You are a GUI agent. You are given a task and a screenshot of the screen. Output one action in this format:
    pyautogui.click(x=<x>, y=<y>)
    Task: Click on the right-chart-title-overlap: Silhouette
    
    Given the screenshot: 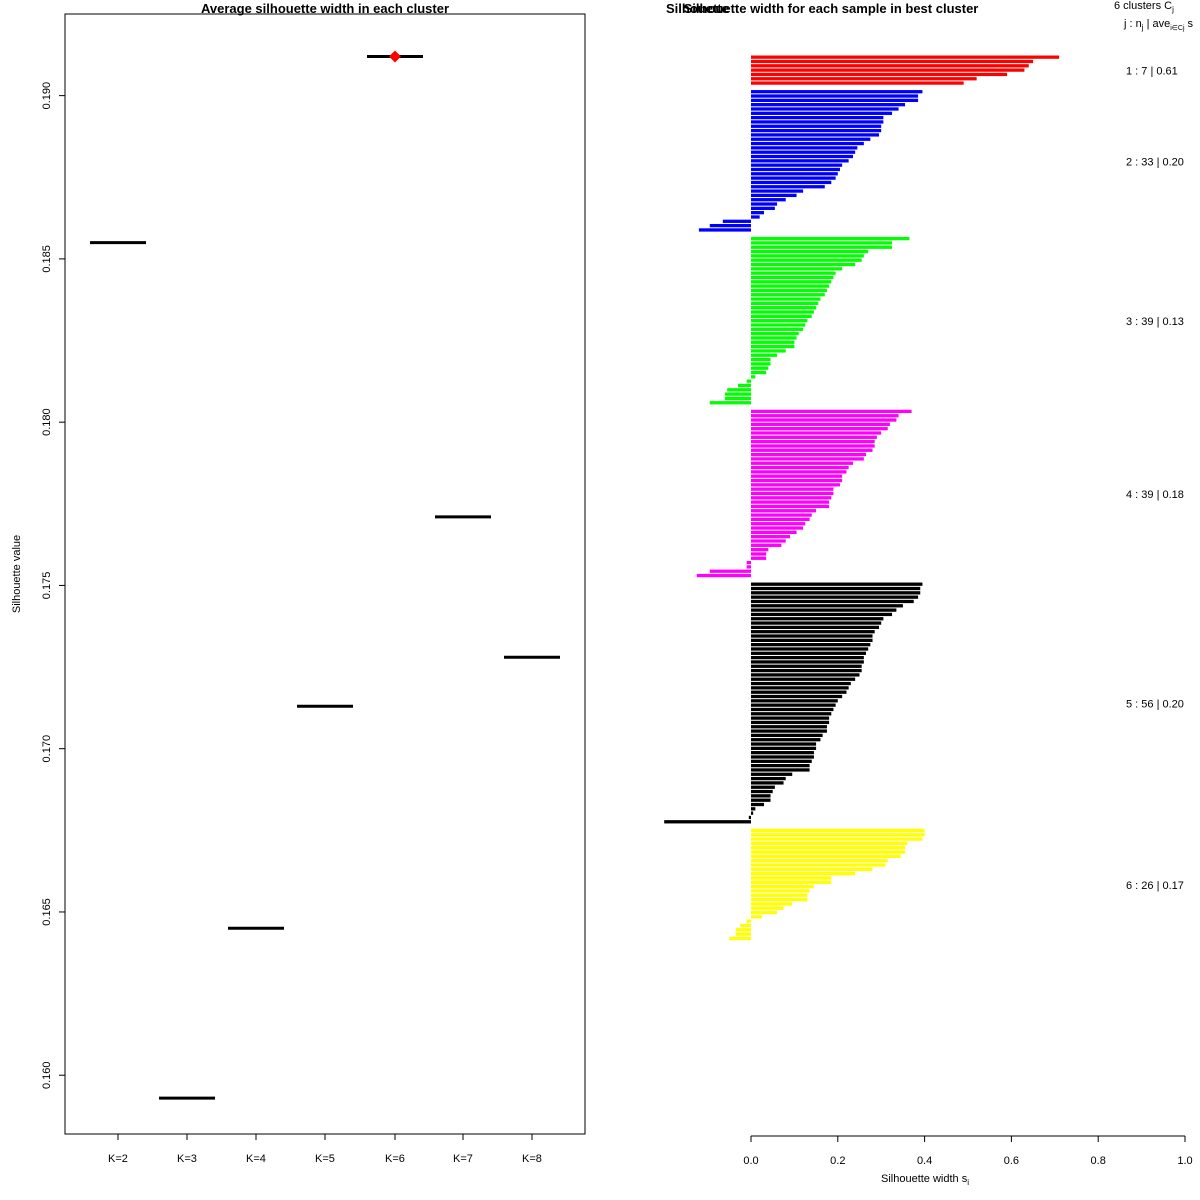 What is the action you would take?
    pyautogui.click(x=697, y=8)
    